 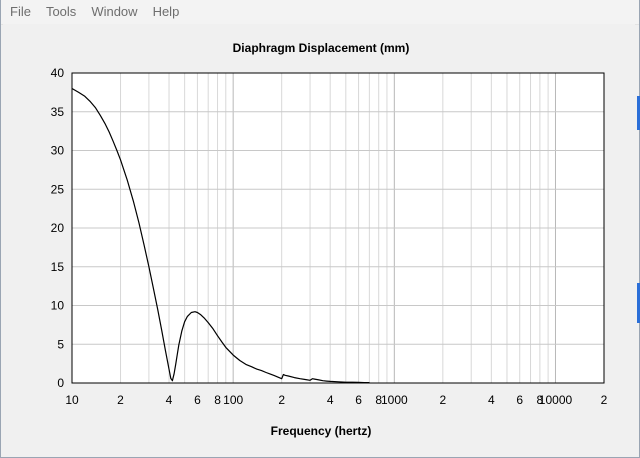 I want to click on y-tick-label: 0, so click(x=60, y=383).